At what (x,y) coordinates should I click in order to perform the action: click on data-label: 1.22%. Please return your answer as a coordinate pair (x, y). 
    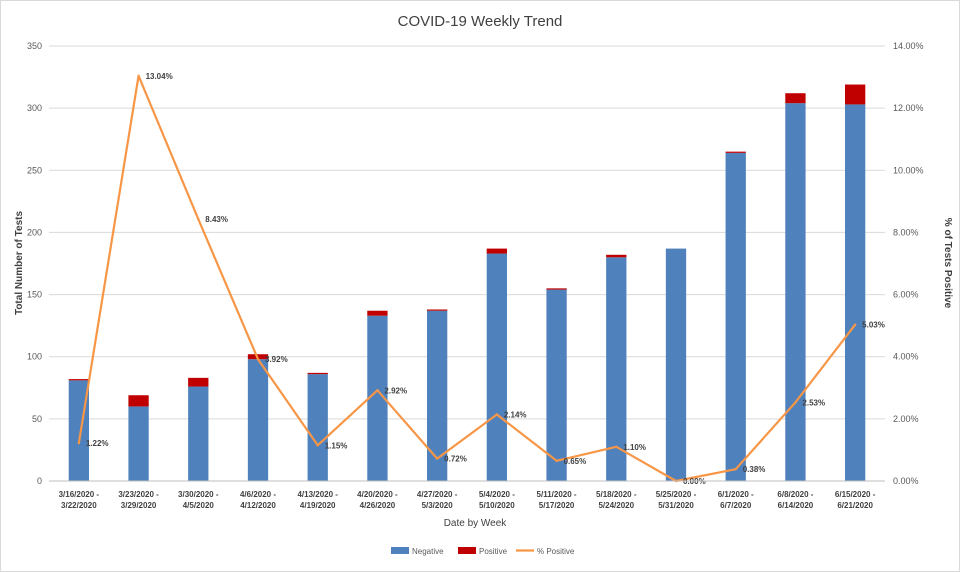
    Looking at the image, I should click on (97, 443).